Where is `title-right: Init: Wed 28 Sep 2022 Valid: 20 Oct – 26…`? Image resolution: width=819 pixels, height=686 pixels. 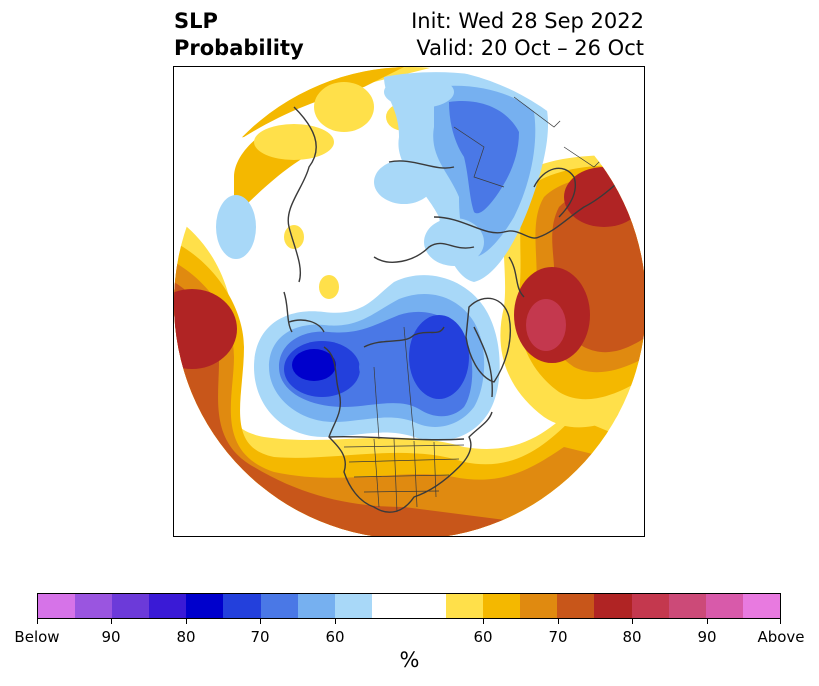 title-right: Init: Wed 28 Sep 2022 Valid: 20 Oct – 26… is located at coordinates (527, 35).